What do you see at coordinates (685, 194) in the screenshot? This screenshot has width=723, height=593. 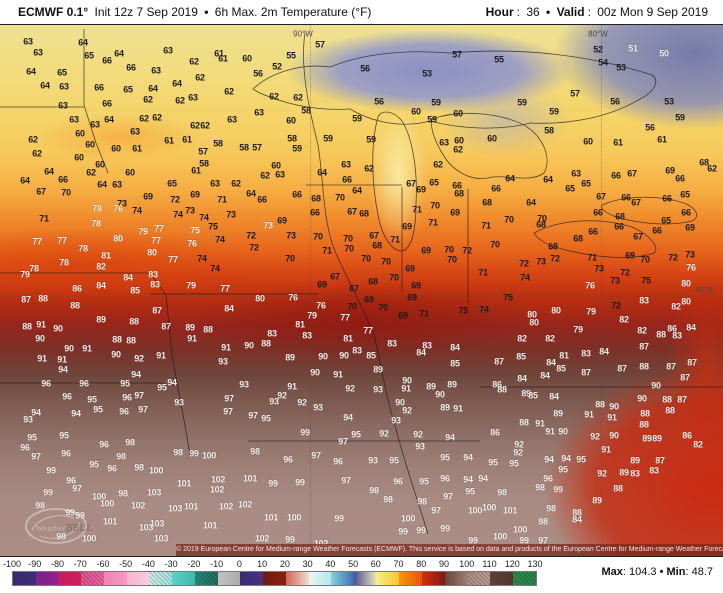 I see `temp-value: 65` at bounding box center [685, 194].